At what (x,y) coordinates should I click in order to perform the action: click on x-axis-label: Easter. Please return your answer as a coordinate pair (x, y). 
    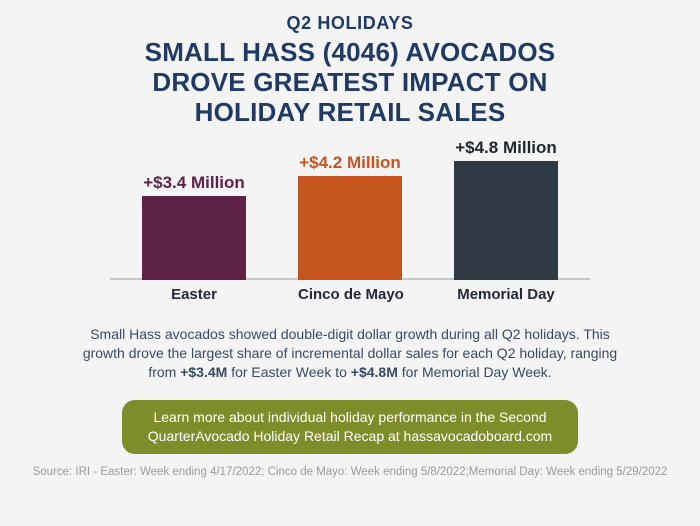
    Looking at the image, I should click on (194, 294).